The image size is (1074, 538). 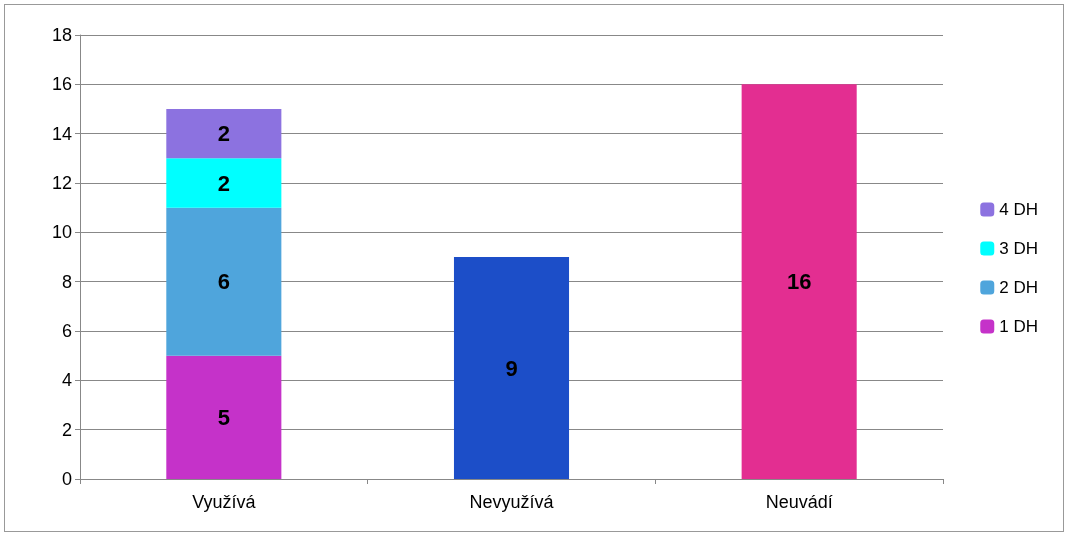 I want to click on y-tick-label: 2, so click(x=66, y=429).